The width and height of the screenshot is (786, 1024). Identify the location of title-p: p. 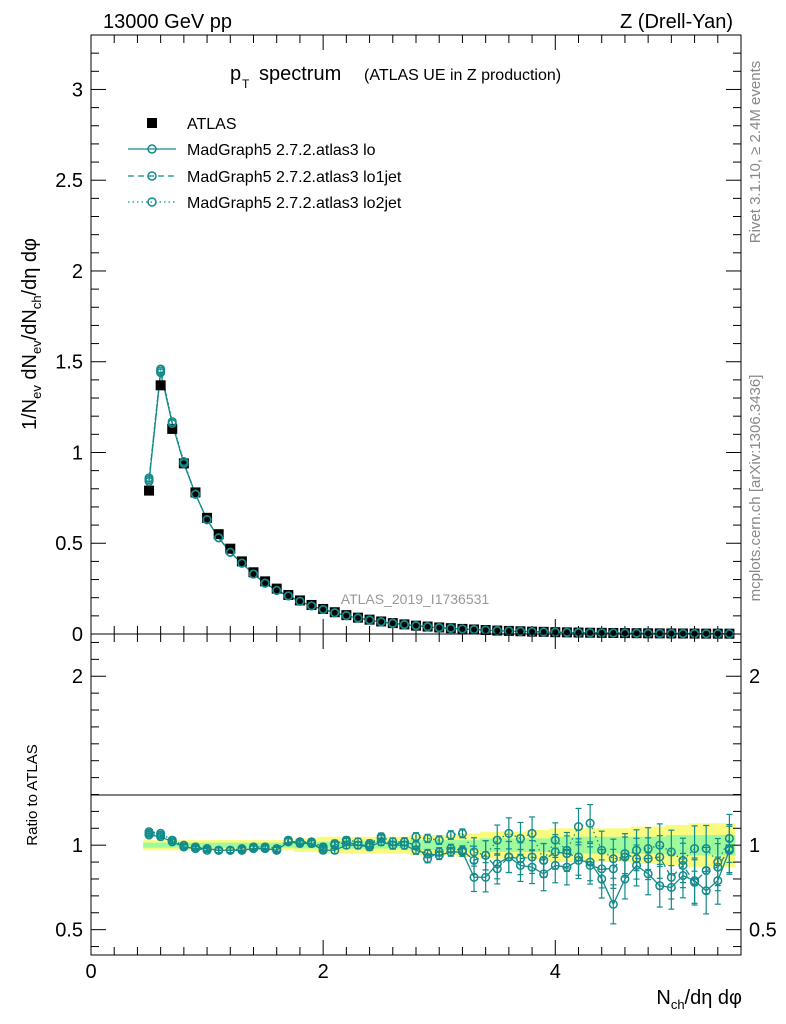
(235, 74).